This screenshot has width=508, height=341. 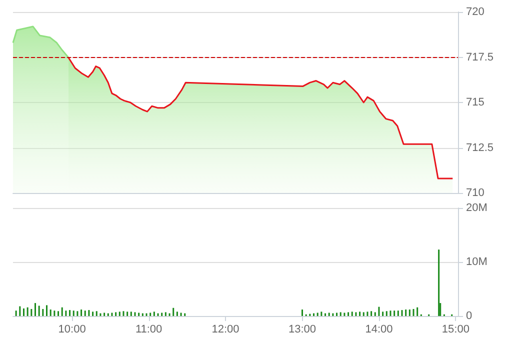 What do you see at coordinates (379, 330) in the screenshot?
I see `x-tick-label: 14:00` at bounding box center [379, 330].